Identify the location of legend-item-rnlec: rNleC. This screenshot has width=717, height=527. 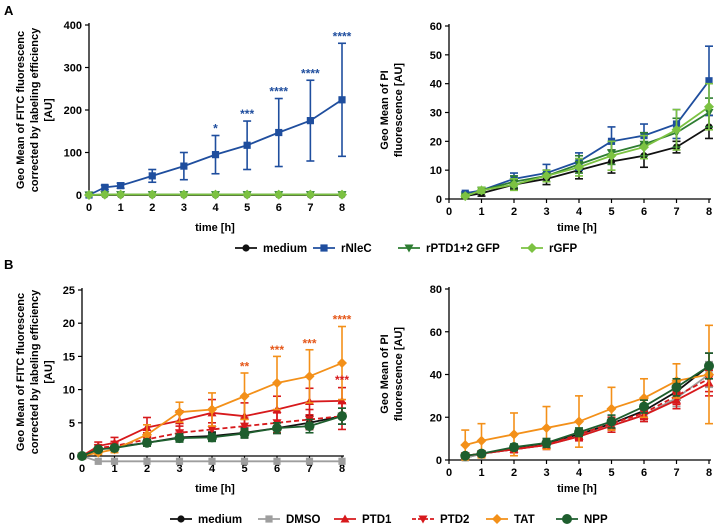
(342, 249).